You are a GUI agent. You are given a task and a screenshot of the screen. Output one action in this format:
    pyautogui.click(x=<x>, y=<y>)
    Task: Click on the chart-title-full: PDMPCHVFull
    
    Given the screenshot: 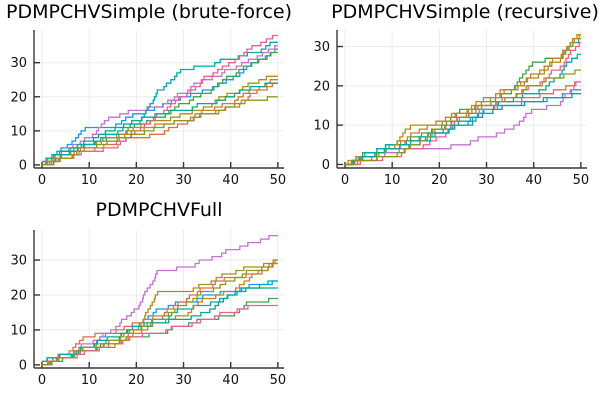 What is the action you would take?
    pyautogui.click(x=159, y=210)
    